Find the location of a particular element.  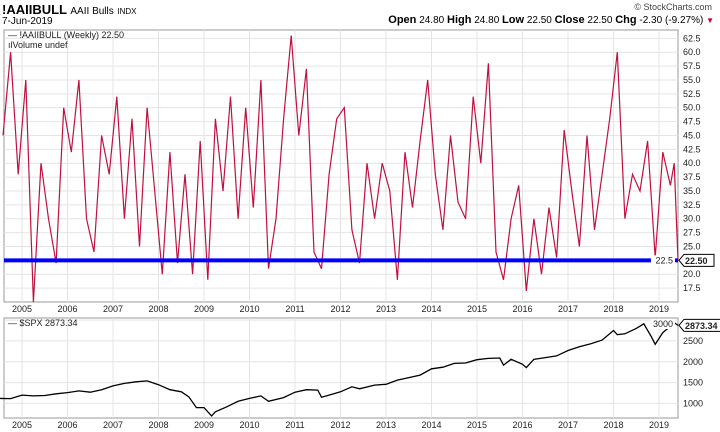

last-value-label: 22.50 is located at coordinates (696, 261).